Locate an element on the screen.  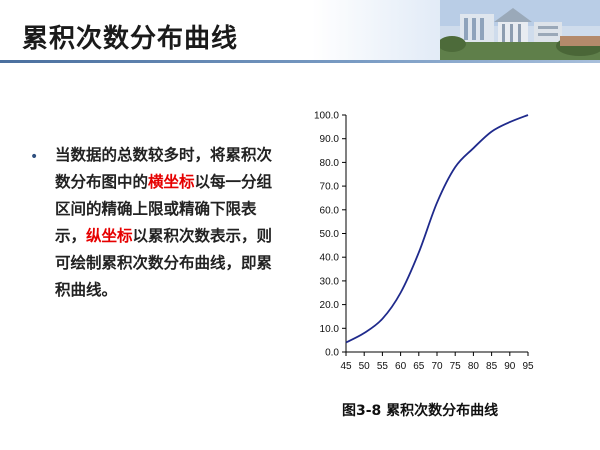
x-tick-label: 75 is located at coordinates (456, 366).